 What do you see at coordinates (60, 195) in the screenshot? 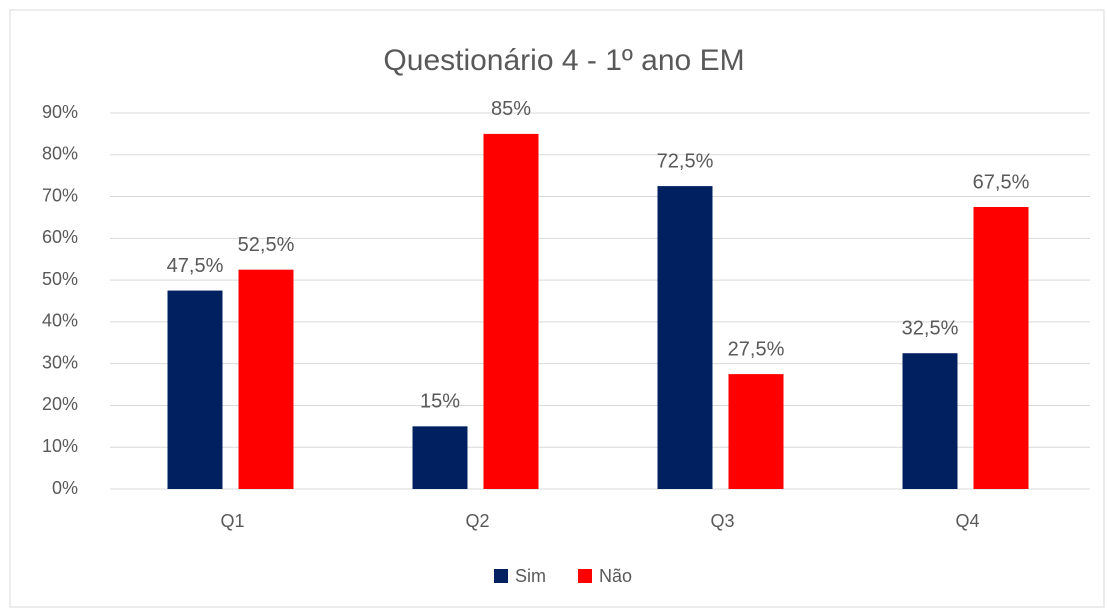
I see `y-tick-label: 70%` at bounding box center [60, 195].